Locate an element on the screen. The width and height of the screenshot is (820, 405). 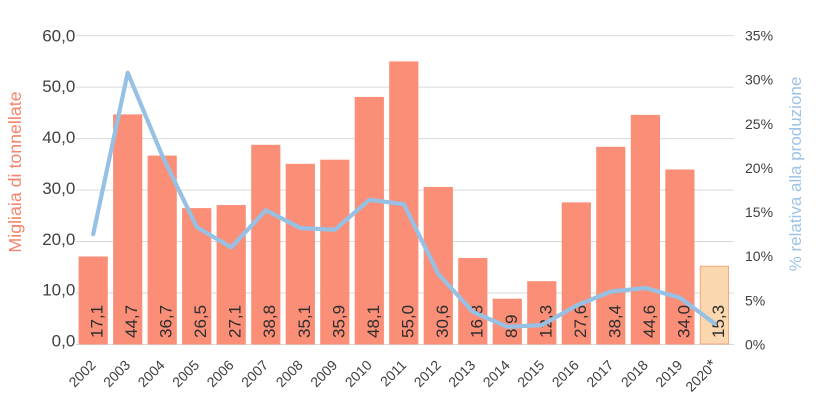
svg-text: 30,6 is located at coordinates (442, 321).